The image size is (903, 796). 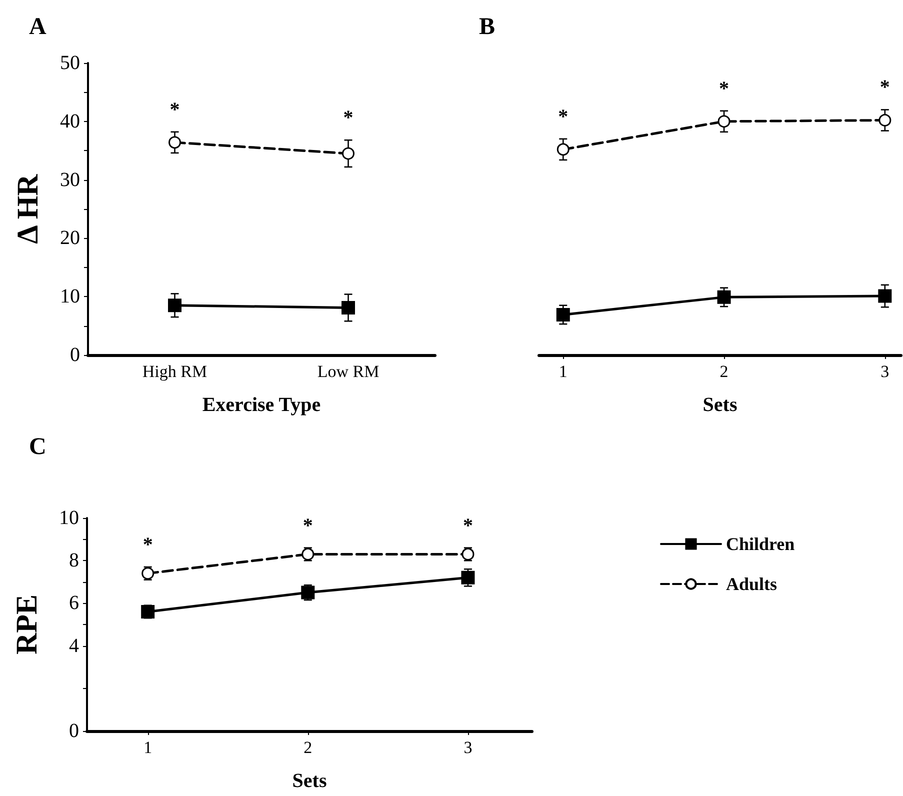 What do you see at coordinates (760, 544) in the screenshot?
I see `legend-label: Children` at bounding box center [760, 544].